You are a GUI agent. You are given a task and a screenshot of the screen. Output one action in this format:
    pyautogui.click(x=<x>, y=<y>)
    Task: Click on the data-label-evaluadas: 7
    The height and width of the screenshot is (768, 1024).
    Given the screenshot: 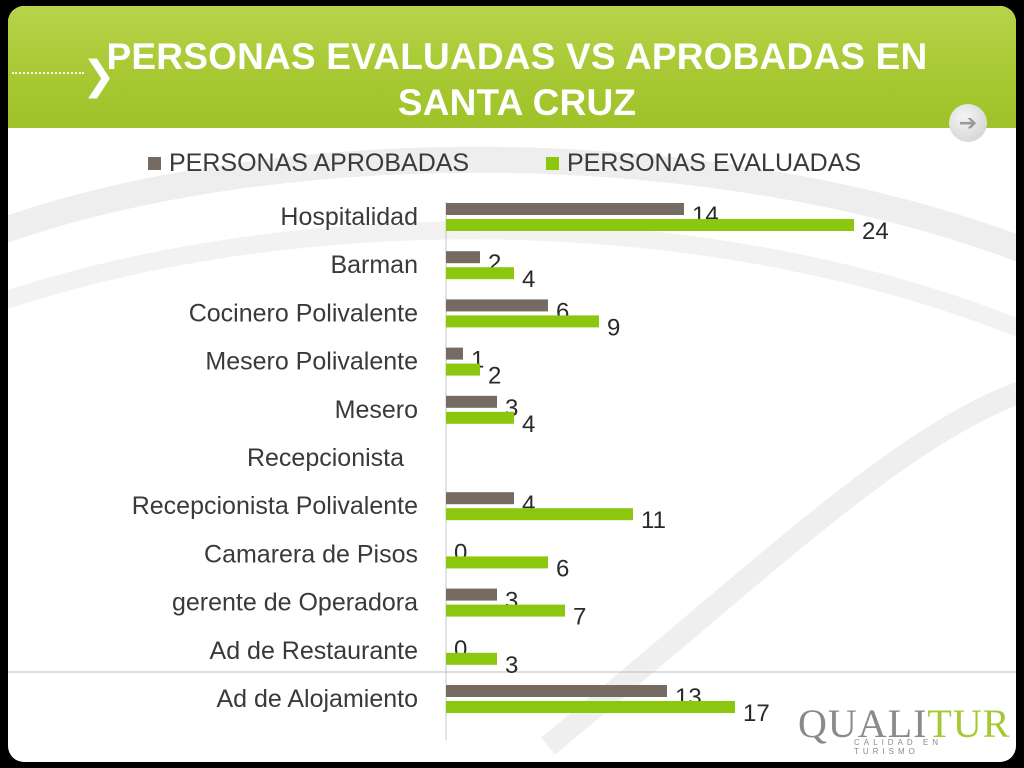 What is the action you would take?
    pyautogui.click(x=579, y=617)
    